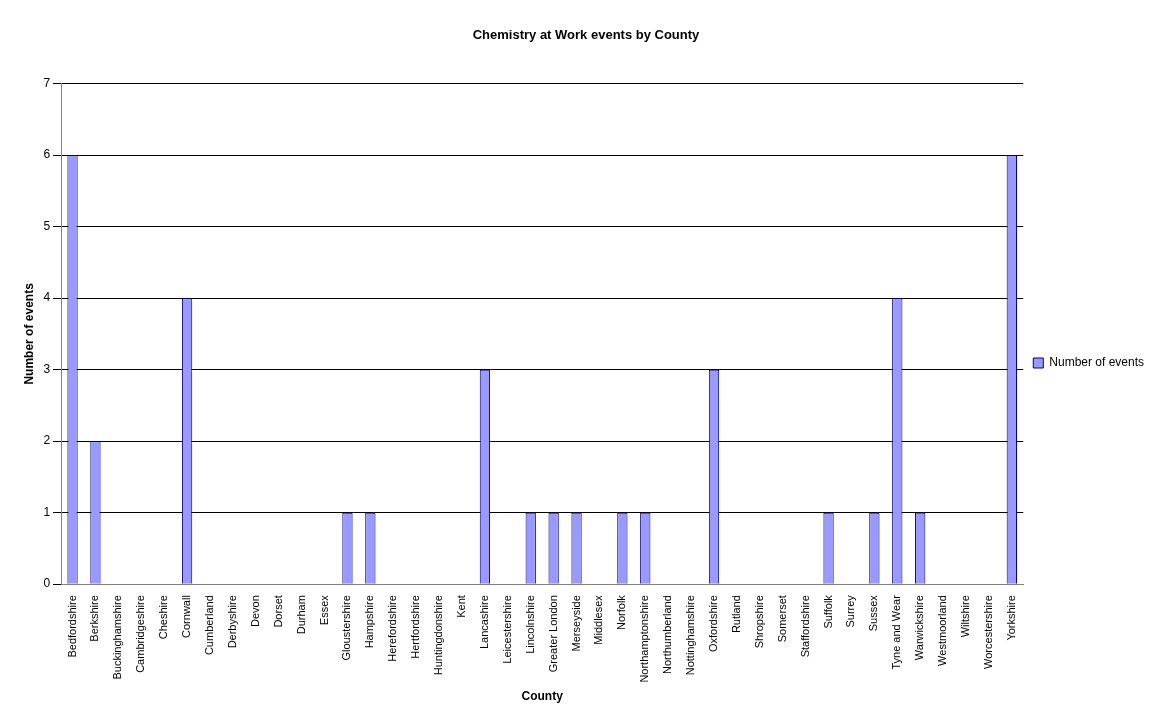  Describe the element at coordinates (575, 623) in the screenshot. I see `x-tick-label: Merseyside` at that location.